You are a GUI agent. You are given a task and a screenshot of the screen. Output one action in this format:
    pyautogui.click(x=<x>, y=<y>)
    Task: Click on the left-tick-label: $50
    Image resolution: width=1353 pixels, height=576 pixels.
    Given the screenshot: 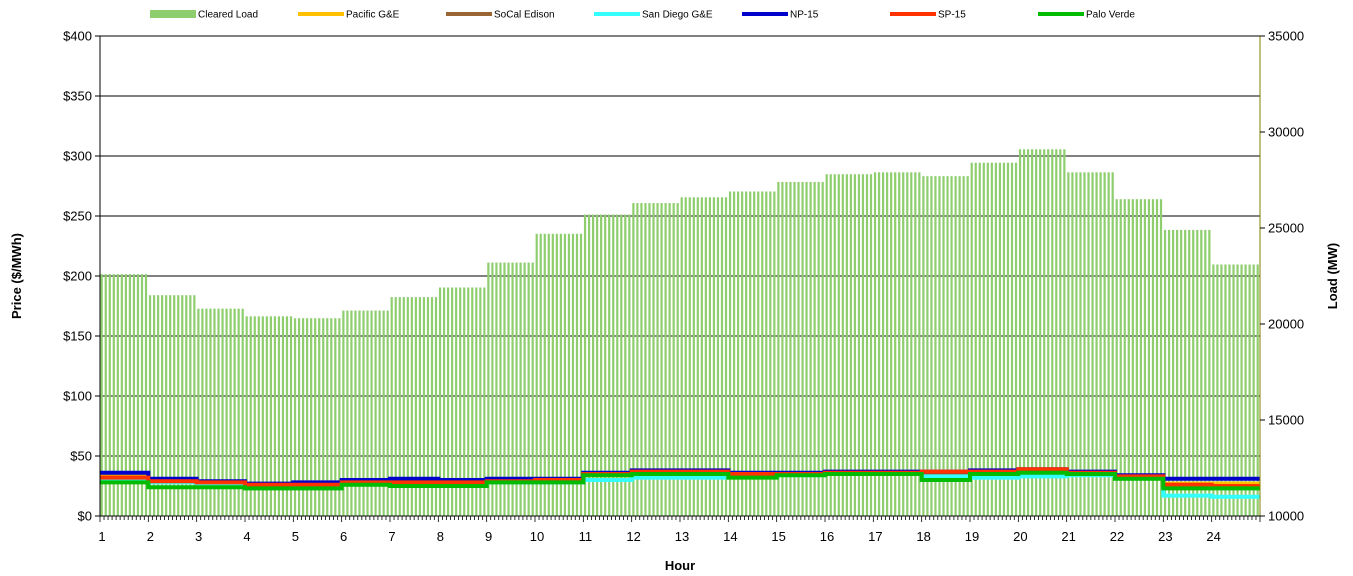 What is the action you would take?
    pyautogui.click(x=81, y=456)
    